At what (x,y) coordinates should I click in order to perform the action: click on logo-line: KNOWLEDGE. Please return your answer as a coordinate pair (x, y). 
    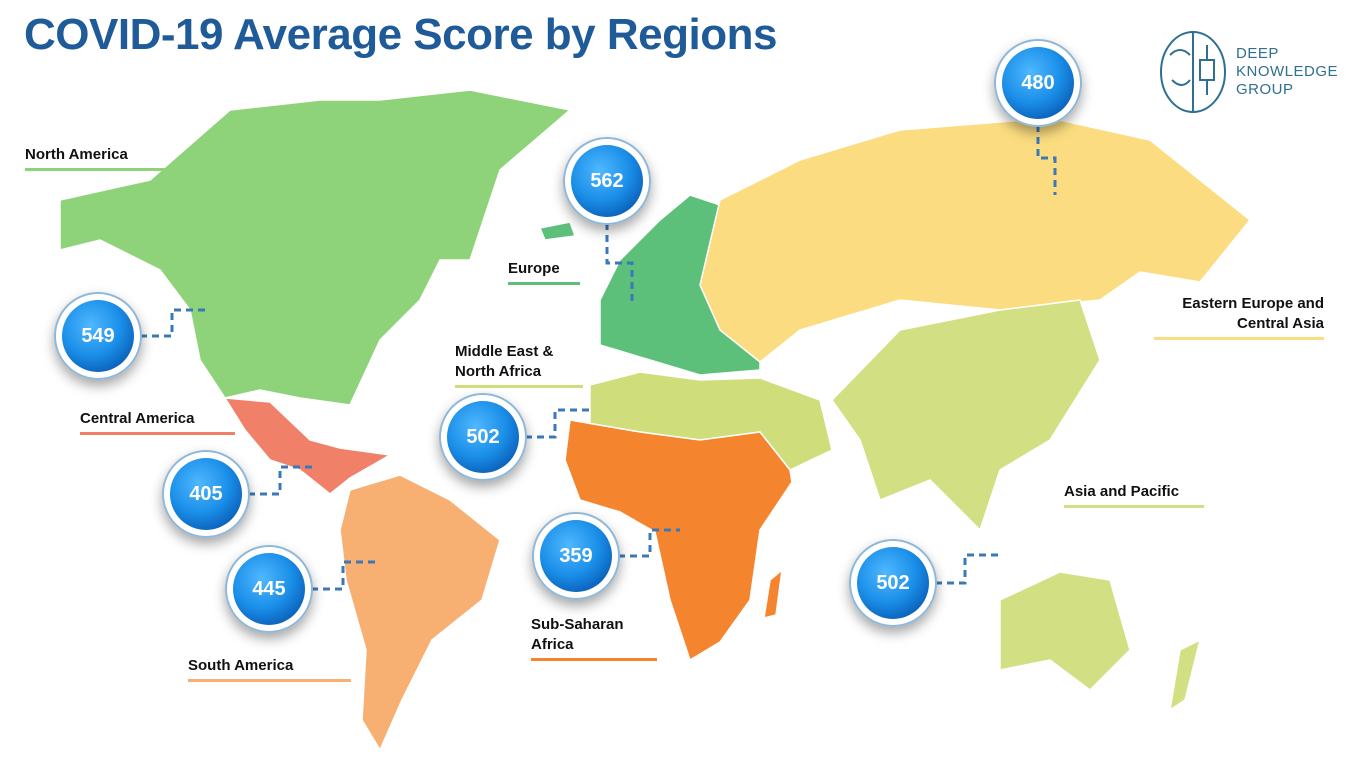
    Looking at the image, I should click on (1287, 71).